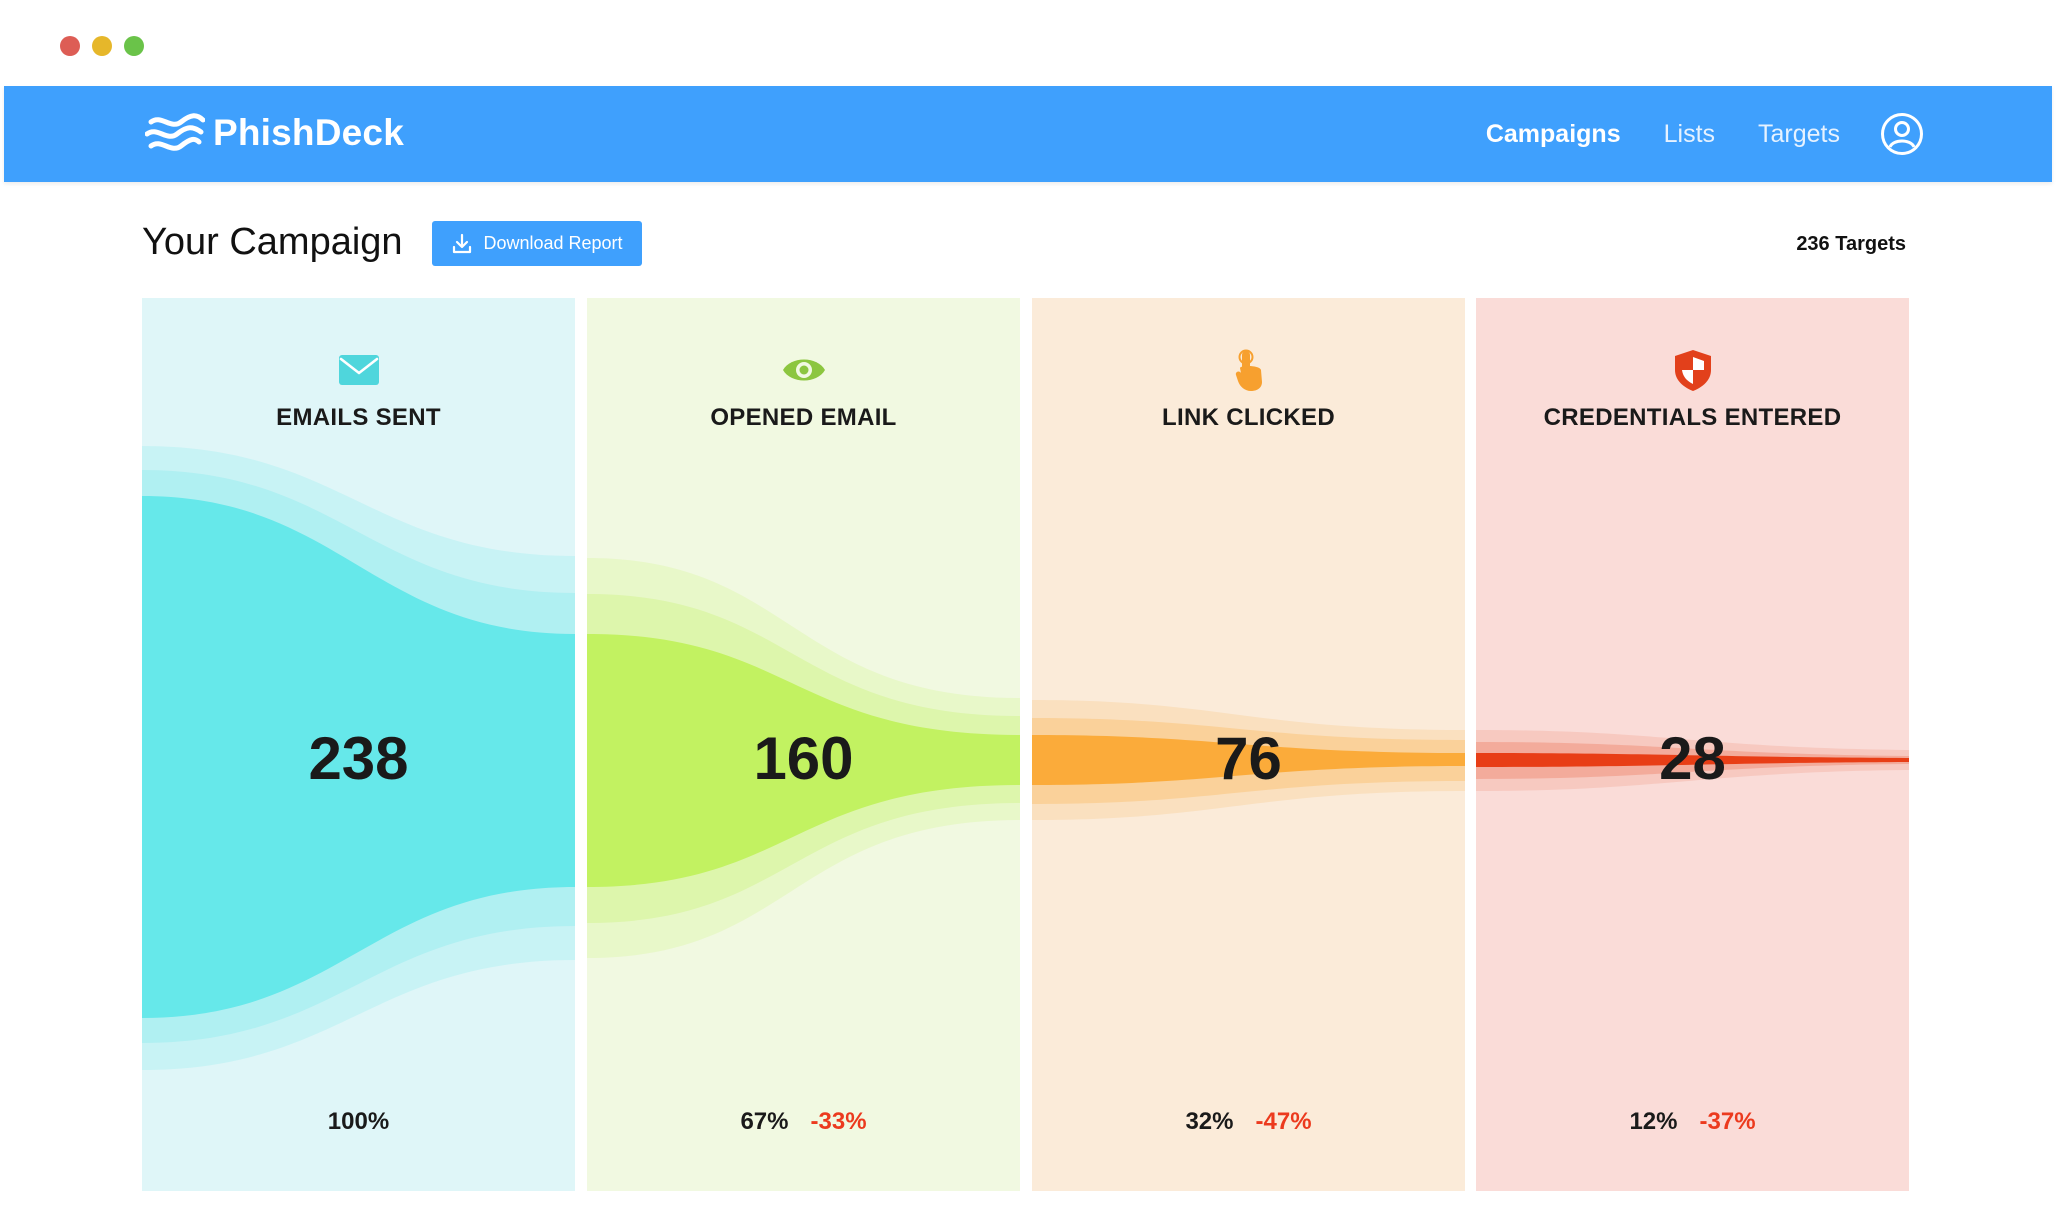  Describe the element at coordinates (1209, 1121) in the screenshot. I see `stage-percent: 32%` at that location.